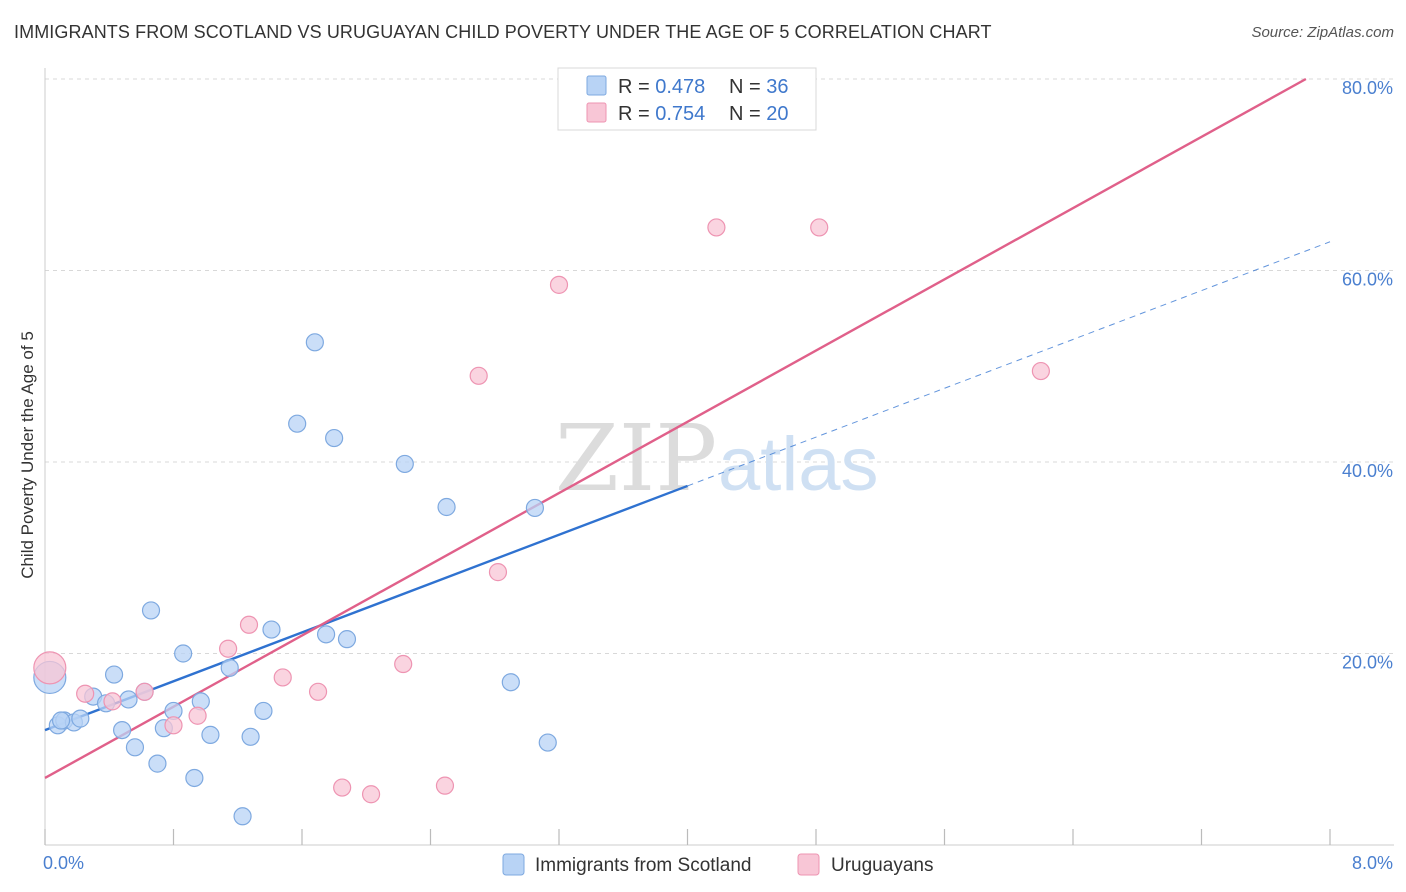 This screenshot has width=1406, height=892. Describe the element at coordinates (1367, 88) in the screenshot. I see `y-tick-label: 80.0%` at that location.